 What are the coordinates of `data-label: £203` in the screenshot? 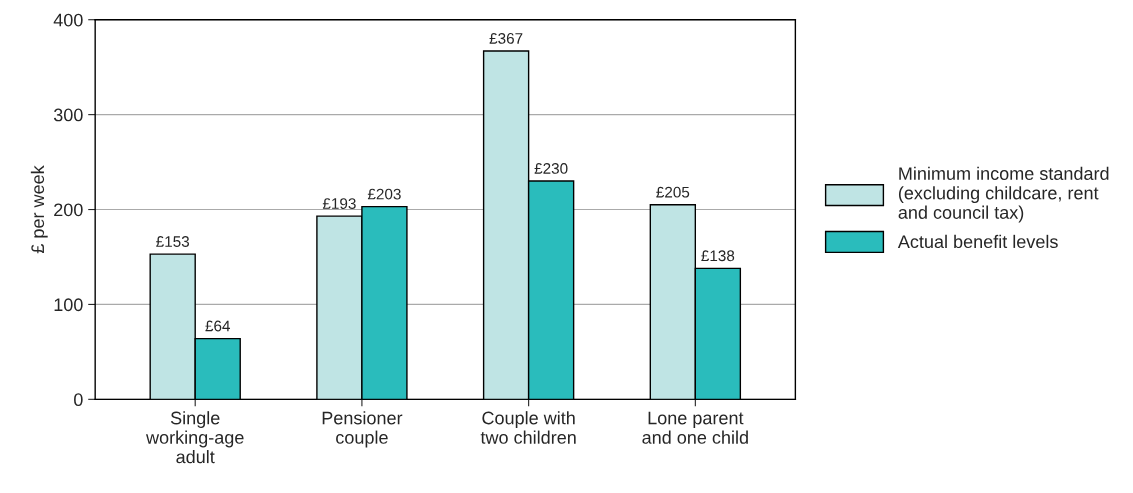 It's located at (384, 194).